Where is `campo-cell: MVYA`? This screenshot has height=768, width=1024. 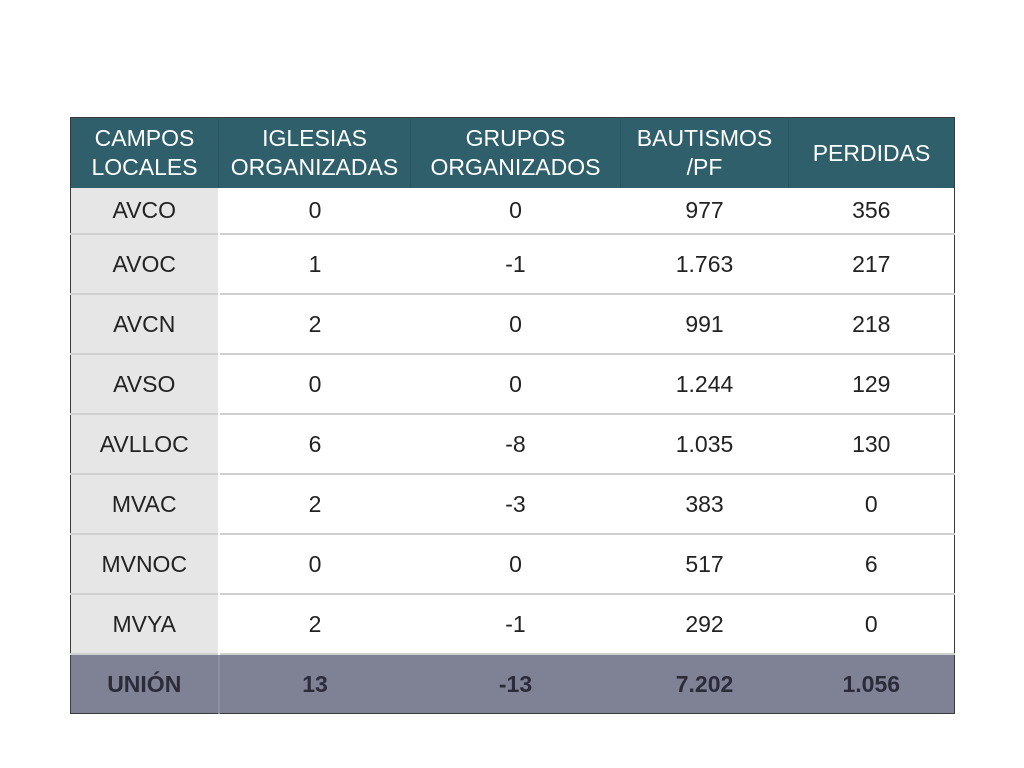 campo-cell: MVYA is located at coordinates (145, 623).